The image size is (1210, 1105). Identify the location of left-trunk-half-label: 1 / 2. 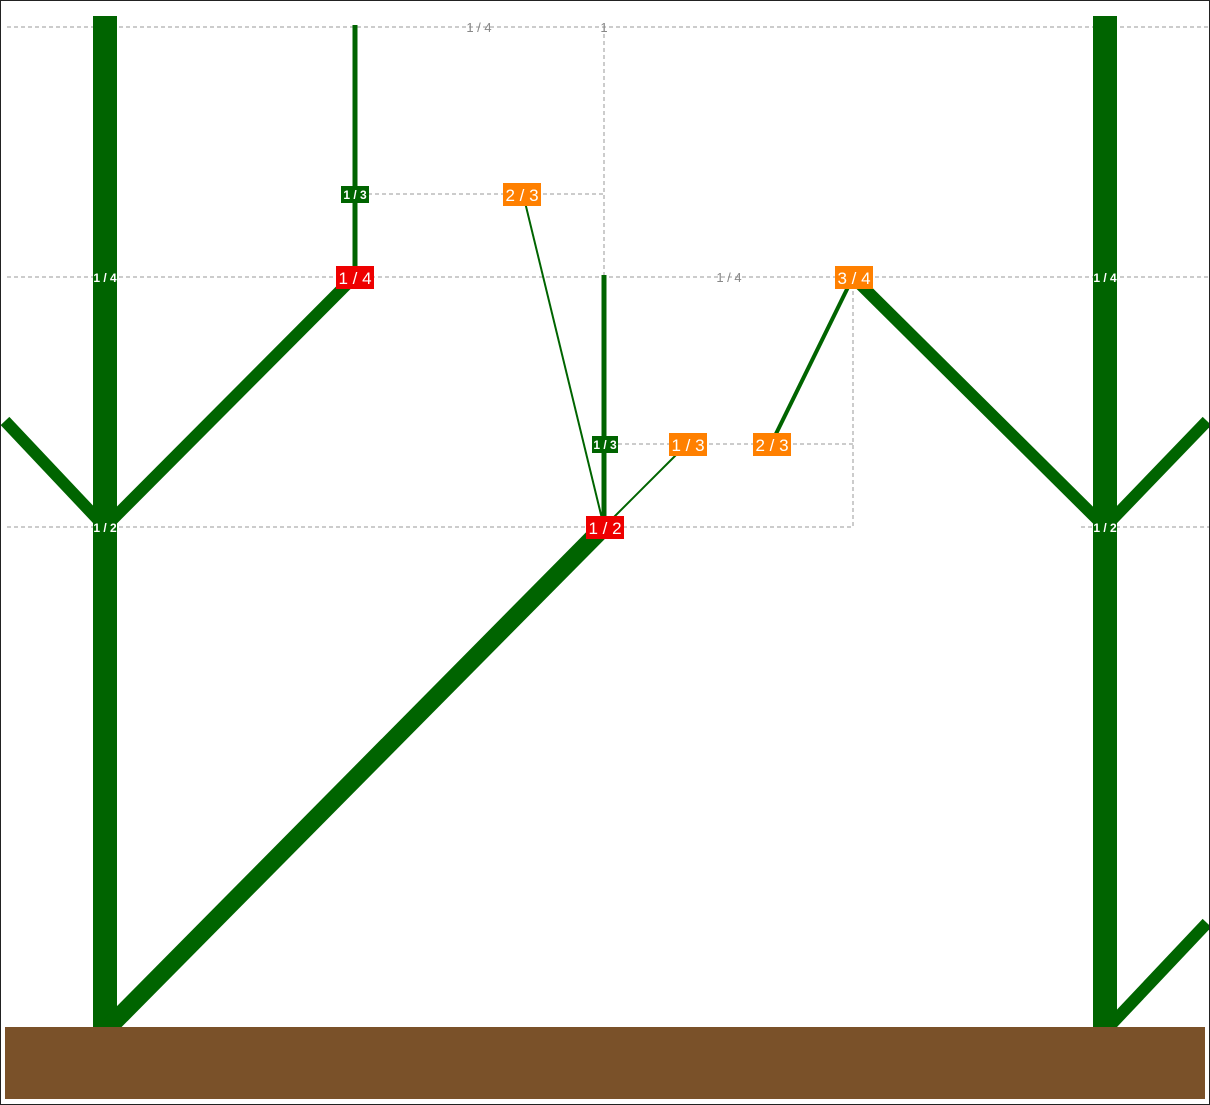
(105, 528).